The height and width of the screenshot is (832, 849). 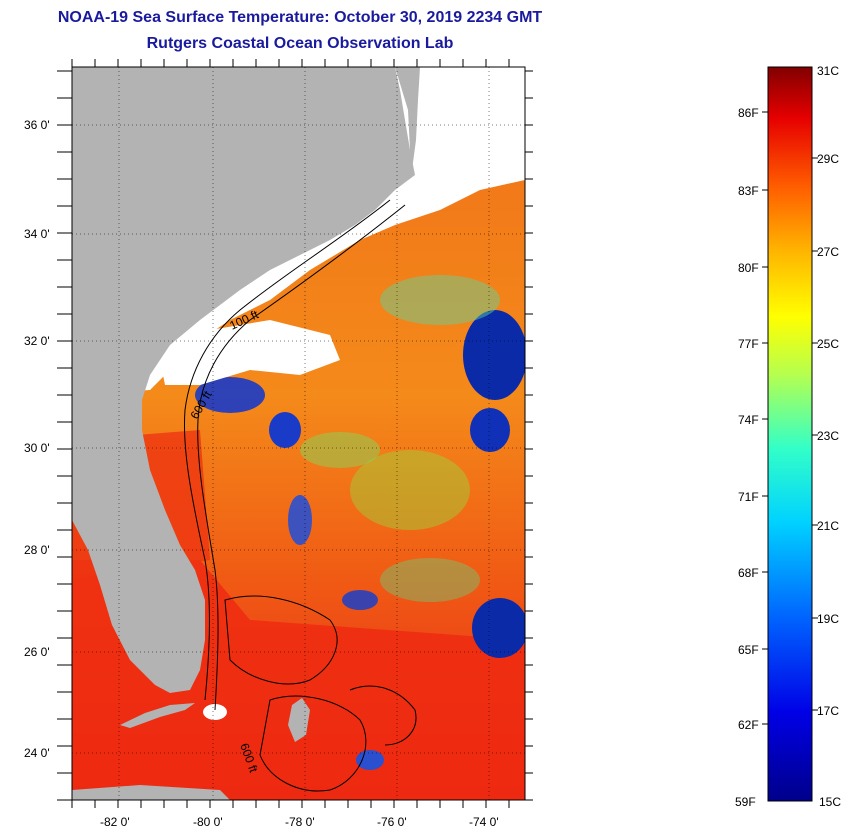 What do you see at coordinates (37, 341) in the screenshot?
I see `lat-label: 32 0'` at bounding box center [37, 341].